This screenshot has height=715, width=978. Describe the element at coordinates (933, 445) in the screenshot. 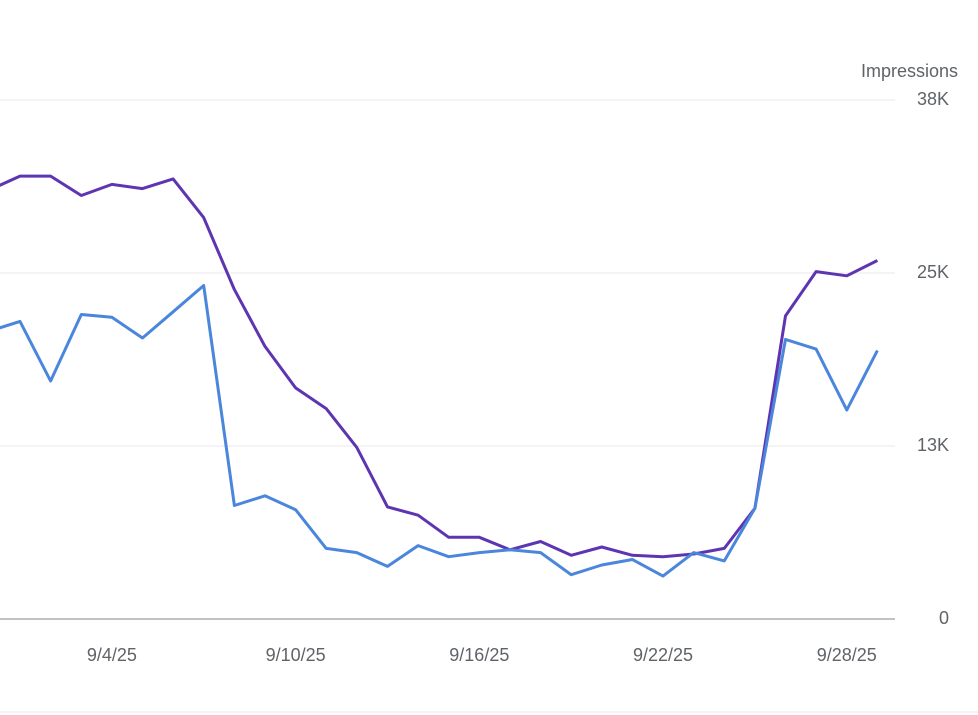

I see `y-tick-label: 13K` at that location.